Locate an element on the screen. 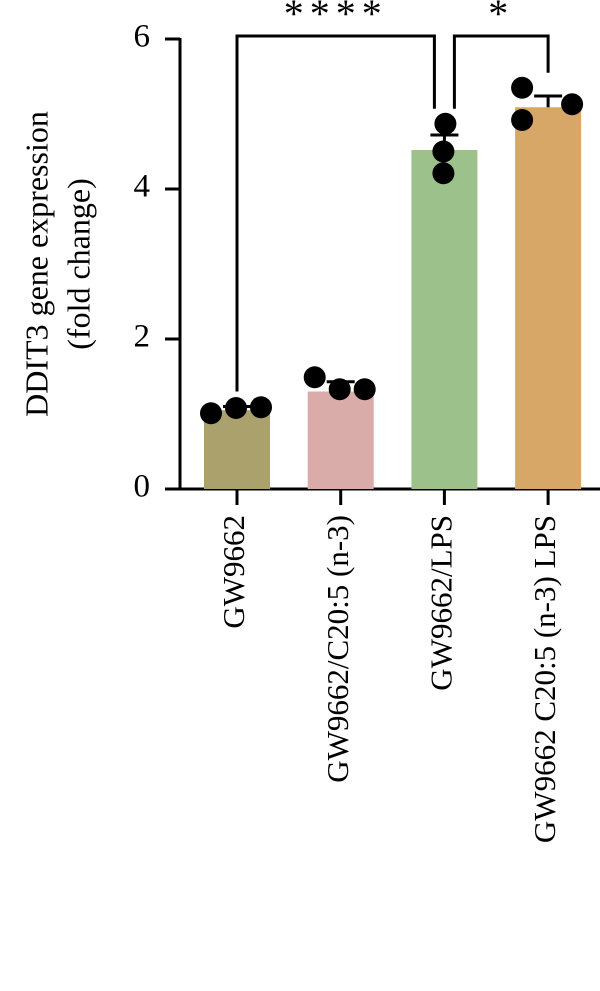 The height and width of the screenshot is (991, 600). y-tick-label: 2 is located at coordinates (142, 337).